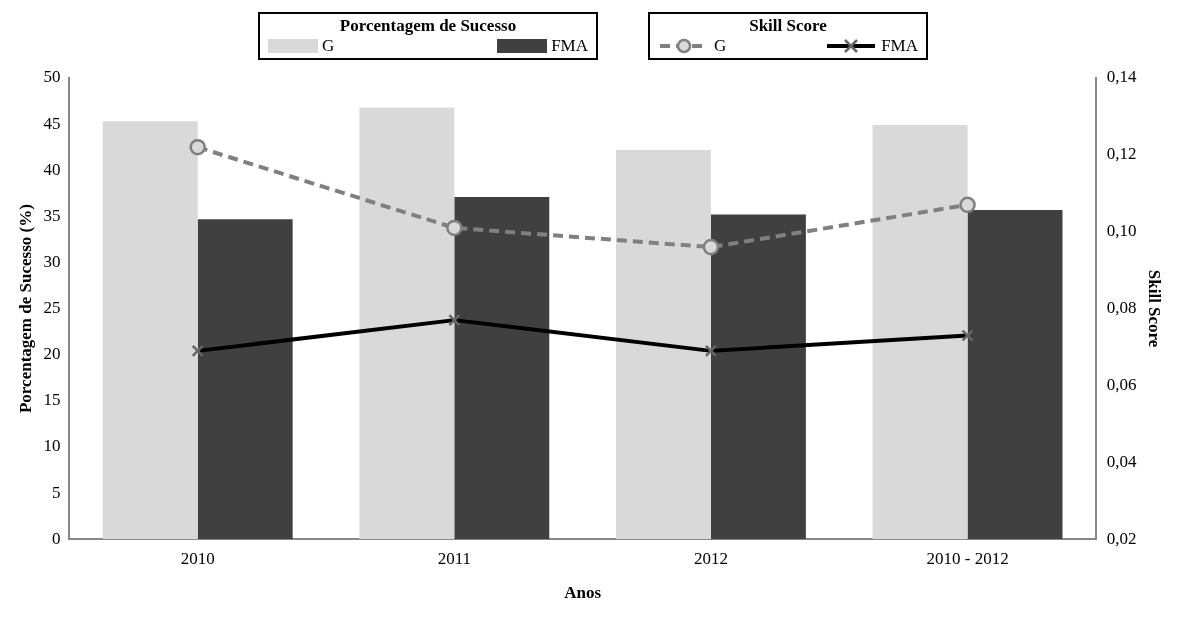 This screenshot has width=1187, height=619. I want to click on y2-tick-label: 0,10, so click(1121, 231).